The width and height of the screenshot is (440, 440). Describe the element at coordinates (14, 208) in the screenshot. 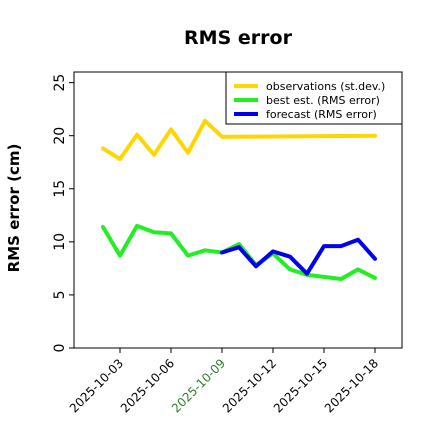

I see `y-axis-label: RMS error (cm)` at that location.